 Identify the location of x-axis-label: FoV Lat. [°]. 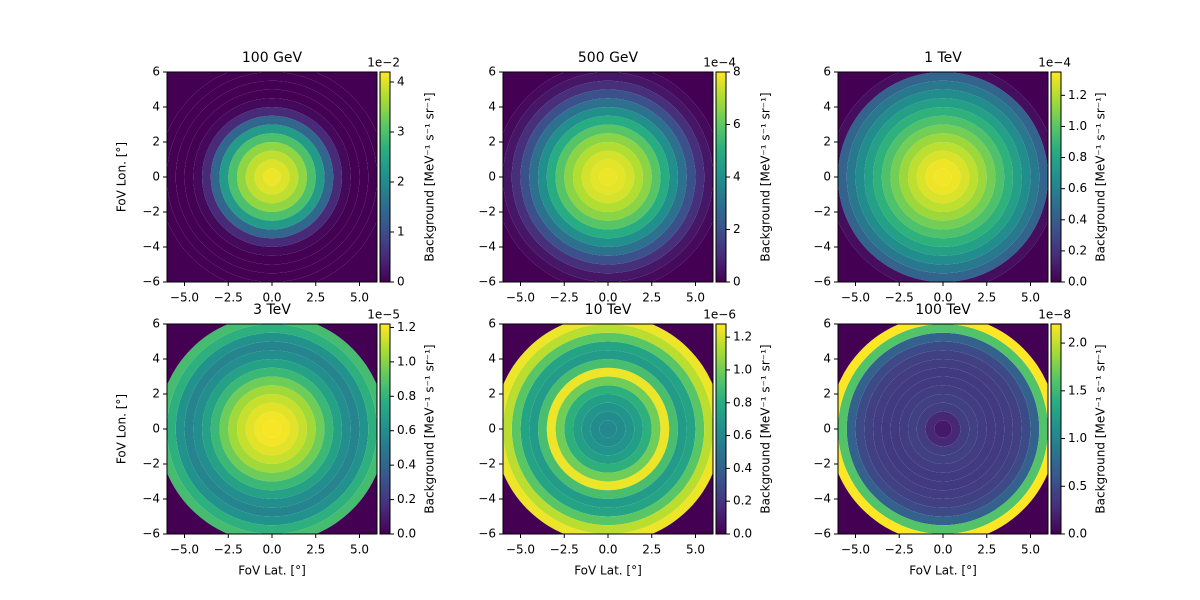
(943, 571).